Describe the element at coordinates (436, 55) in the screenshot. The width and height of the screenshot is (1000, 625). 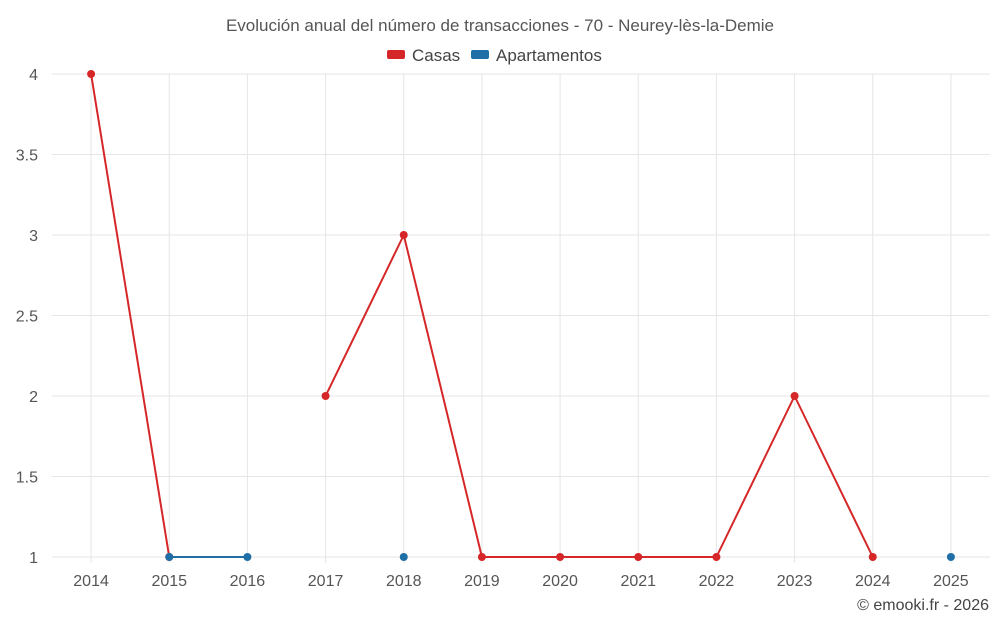
I see `legend-label-casas: Casas` at that location.